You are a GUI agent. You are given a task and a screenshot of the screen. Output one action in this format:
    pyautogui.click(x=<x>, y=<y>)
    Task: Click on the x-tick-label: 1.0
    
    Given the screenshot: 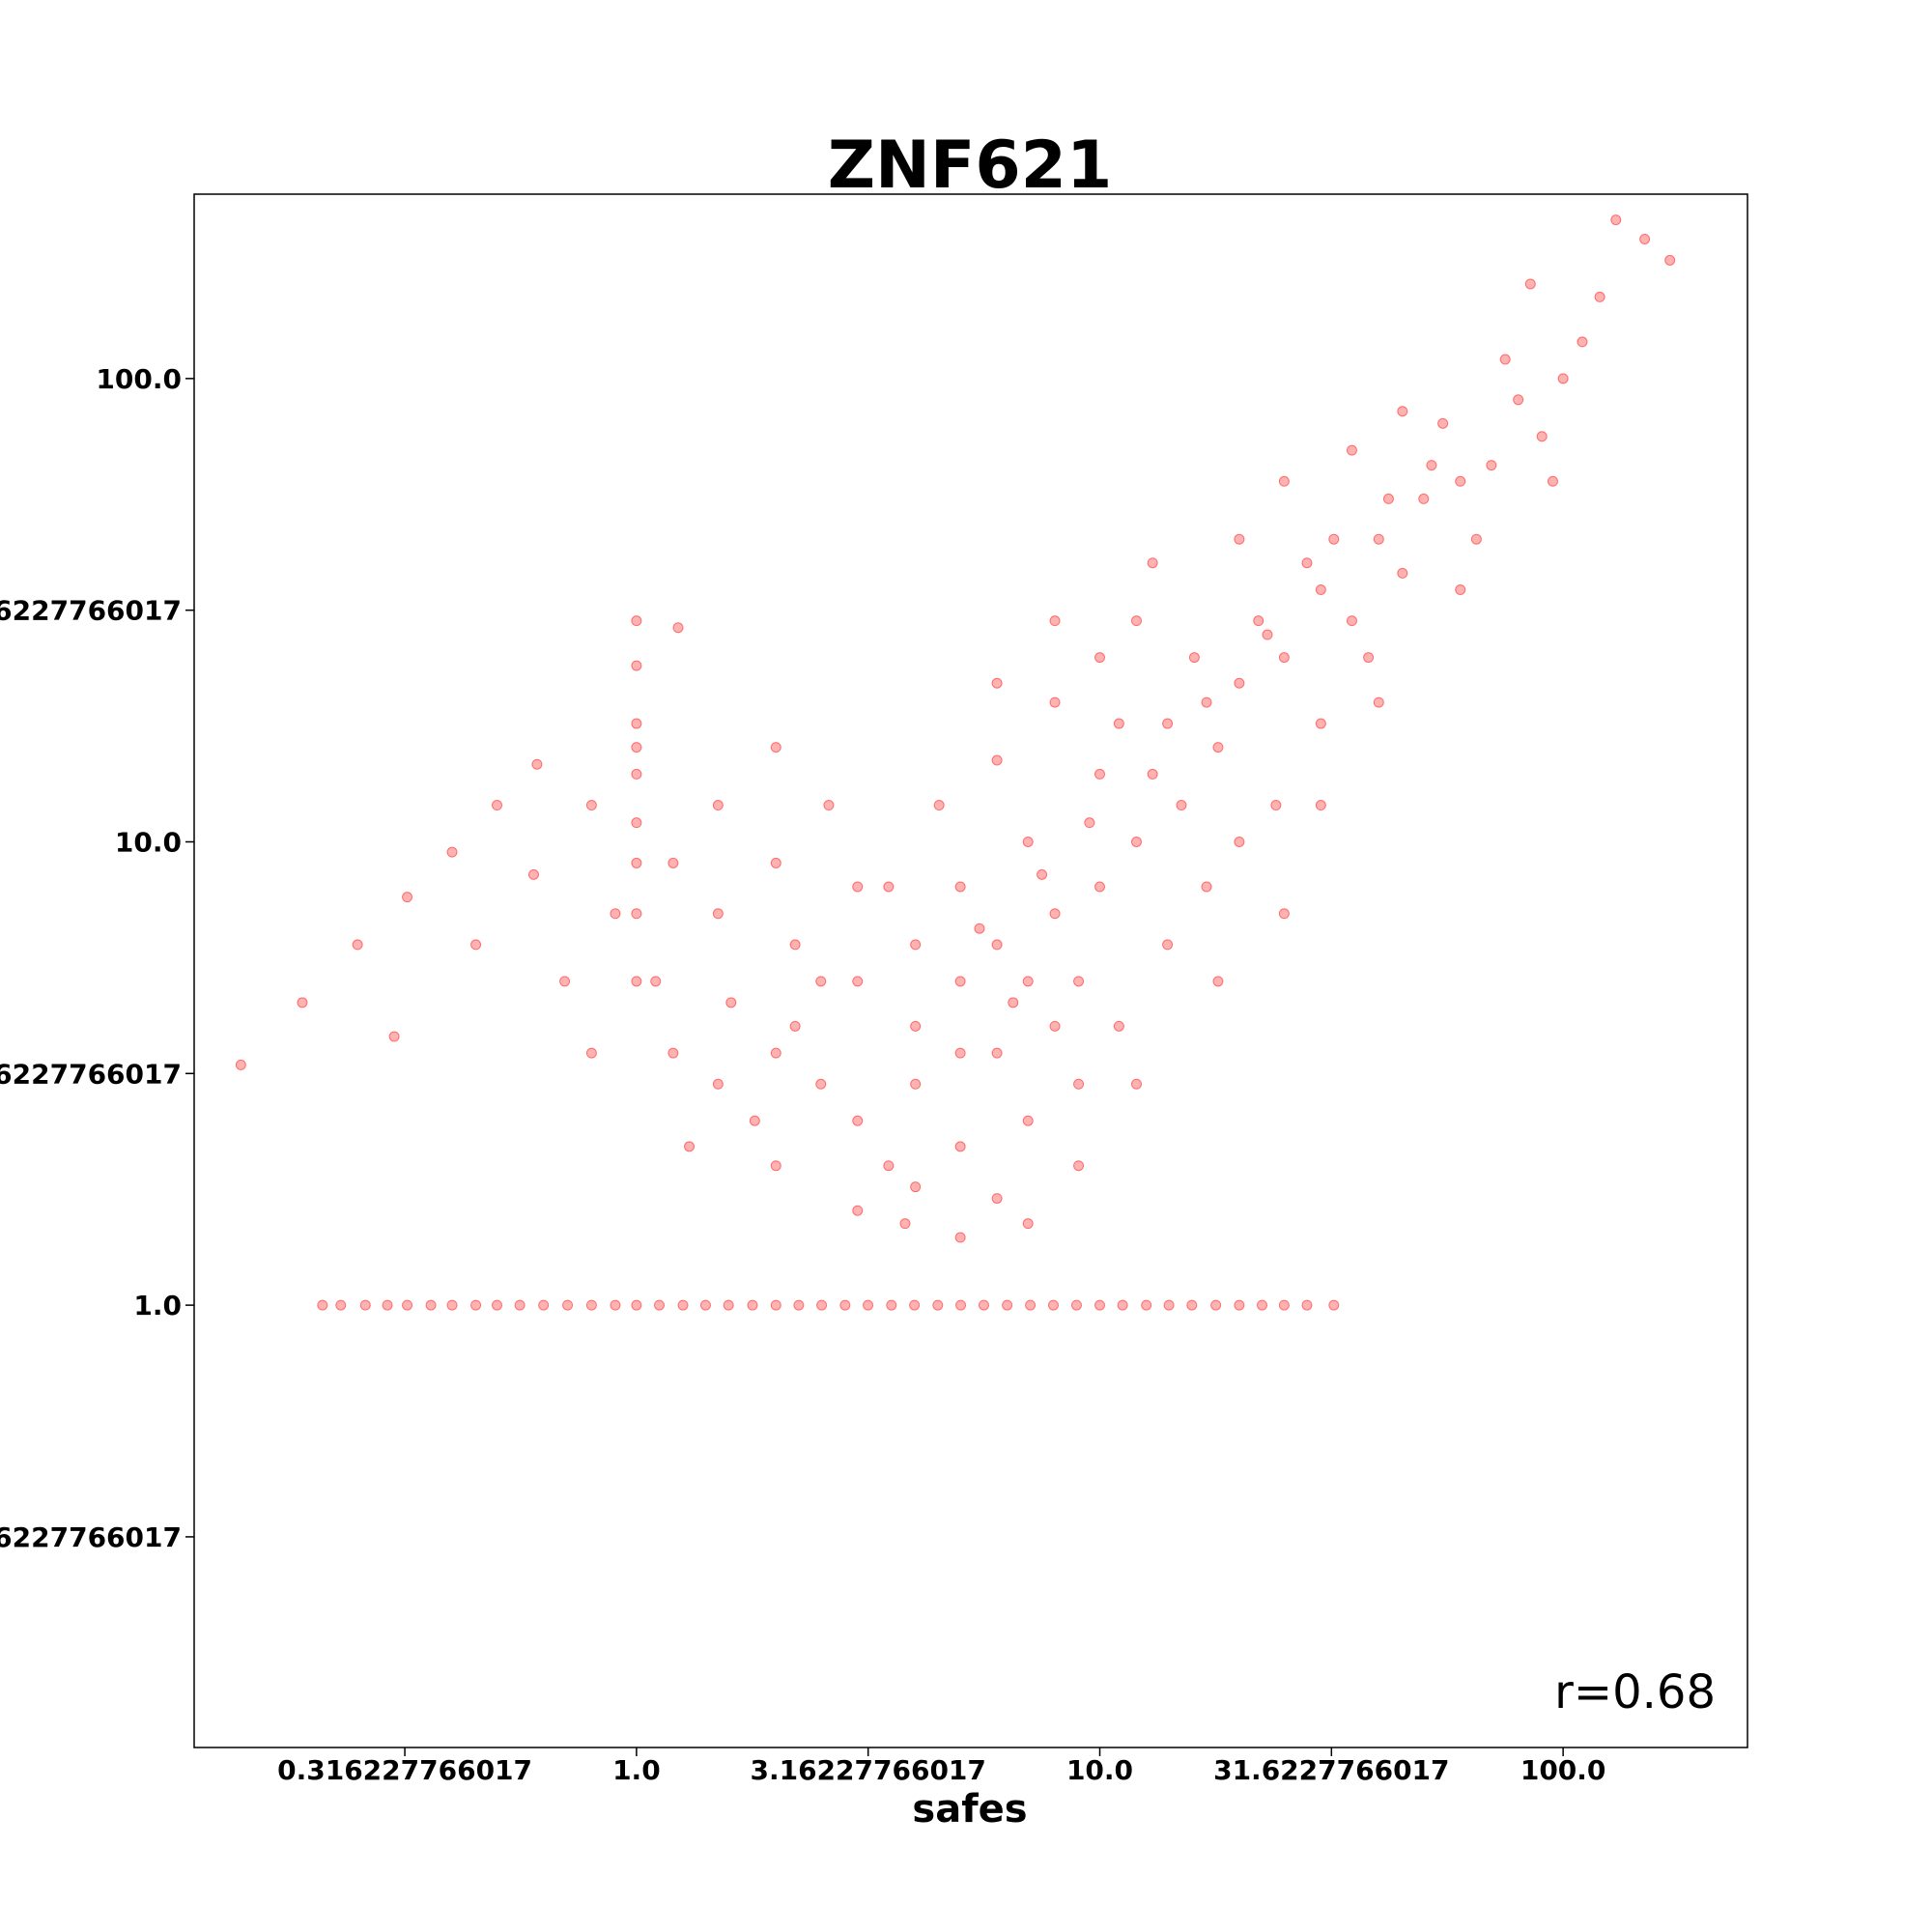 What is the action you would take?
    pyautogui.click(x=636, y=1770)
    